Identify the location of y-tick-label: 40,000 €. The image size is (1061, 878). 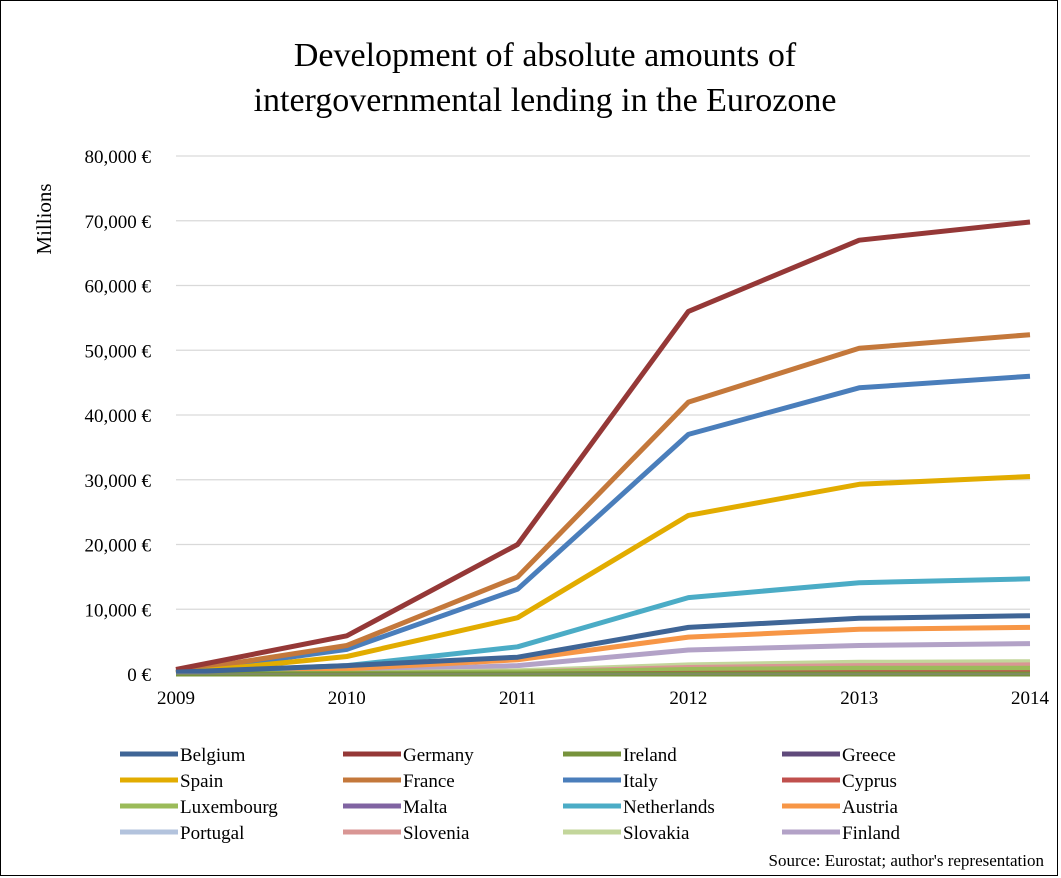
(118, 416).